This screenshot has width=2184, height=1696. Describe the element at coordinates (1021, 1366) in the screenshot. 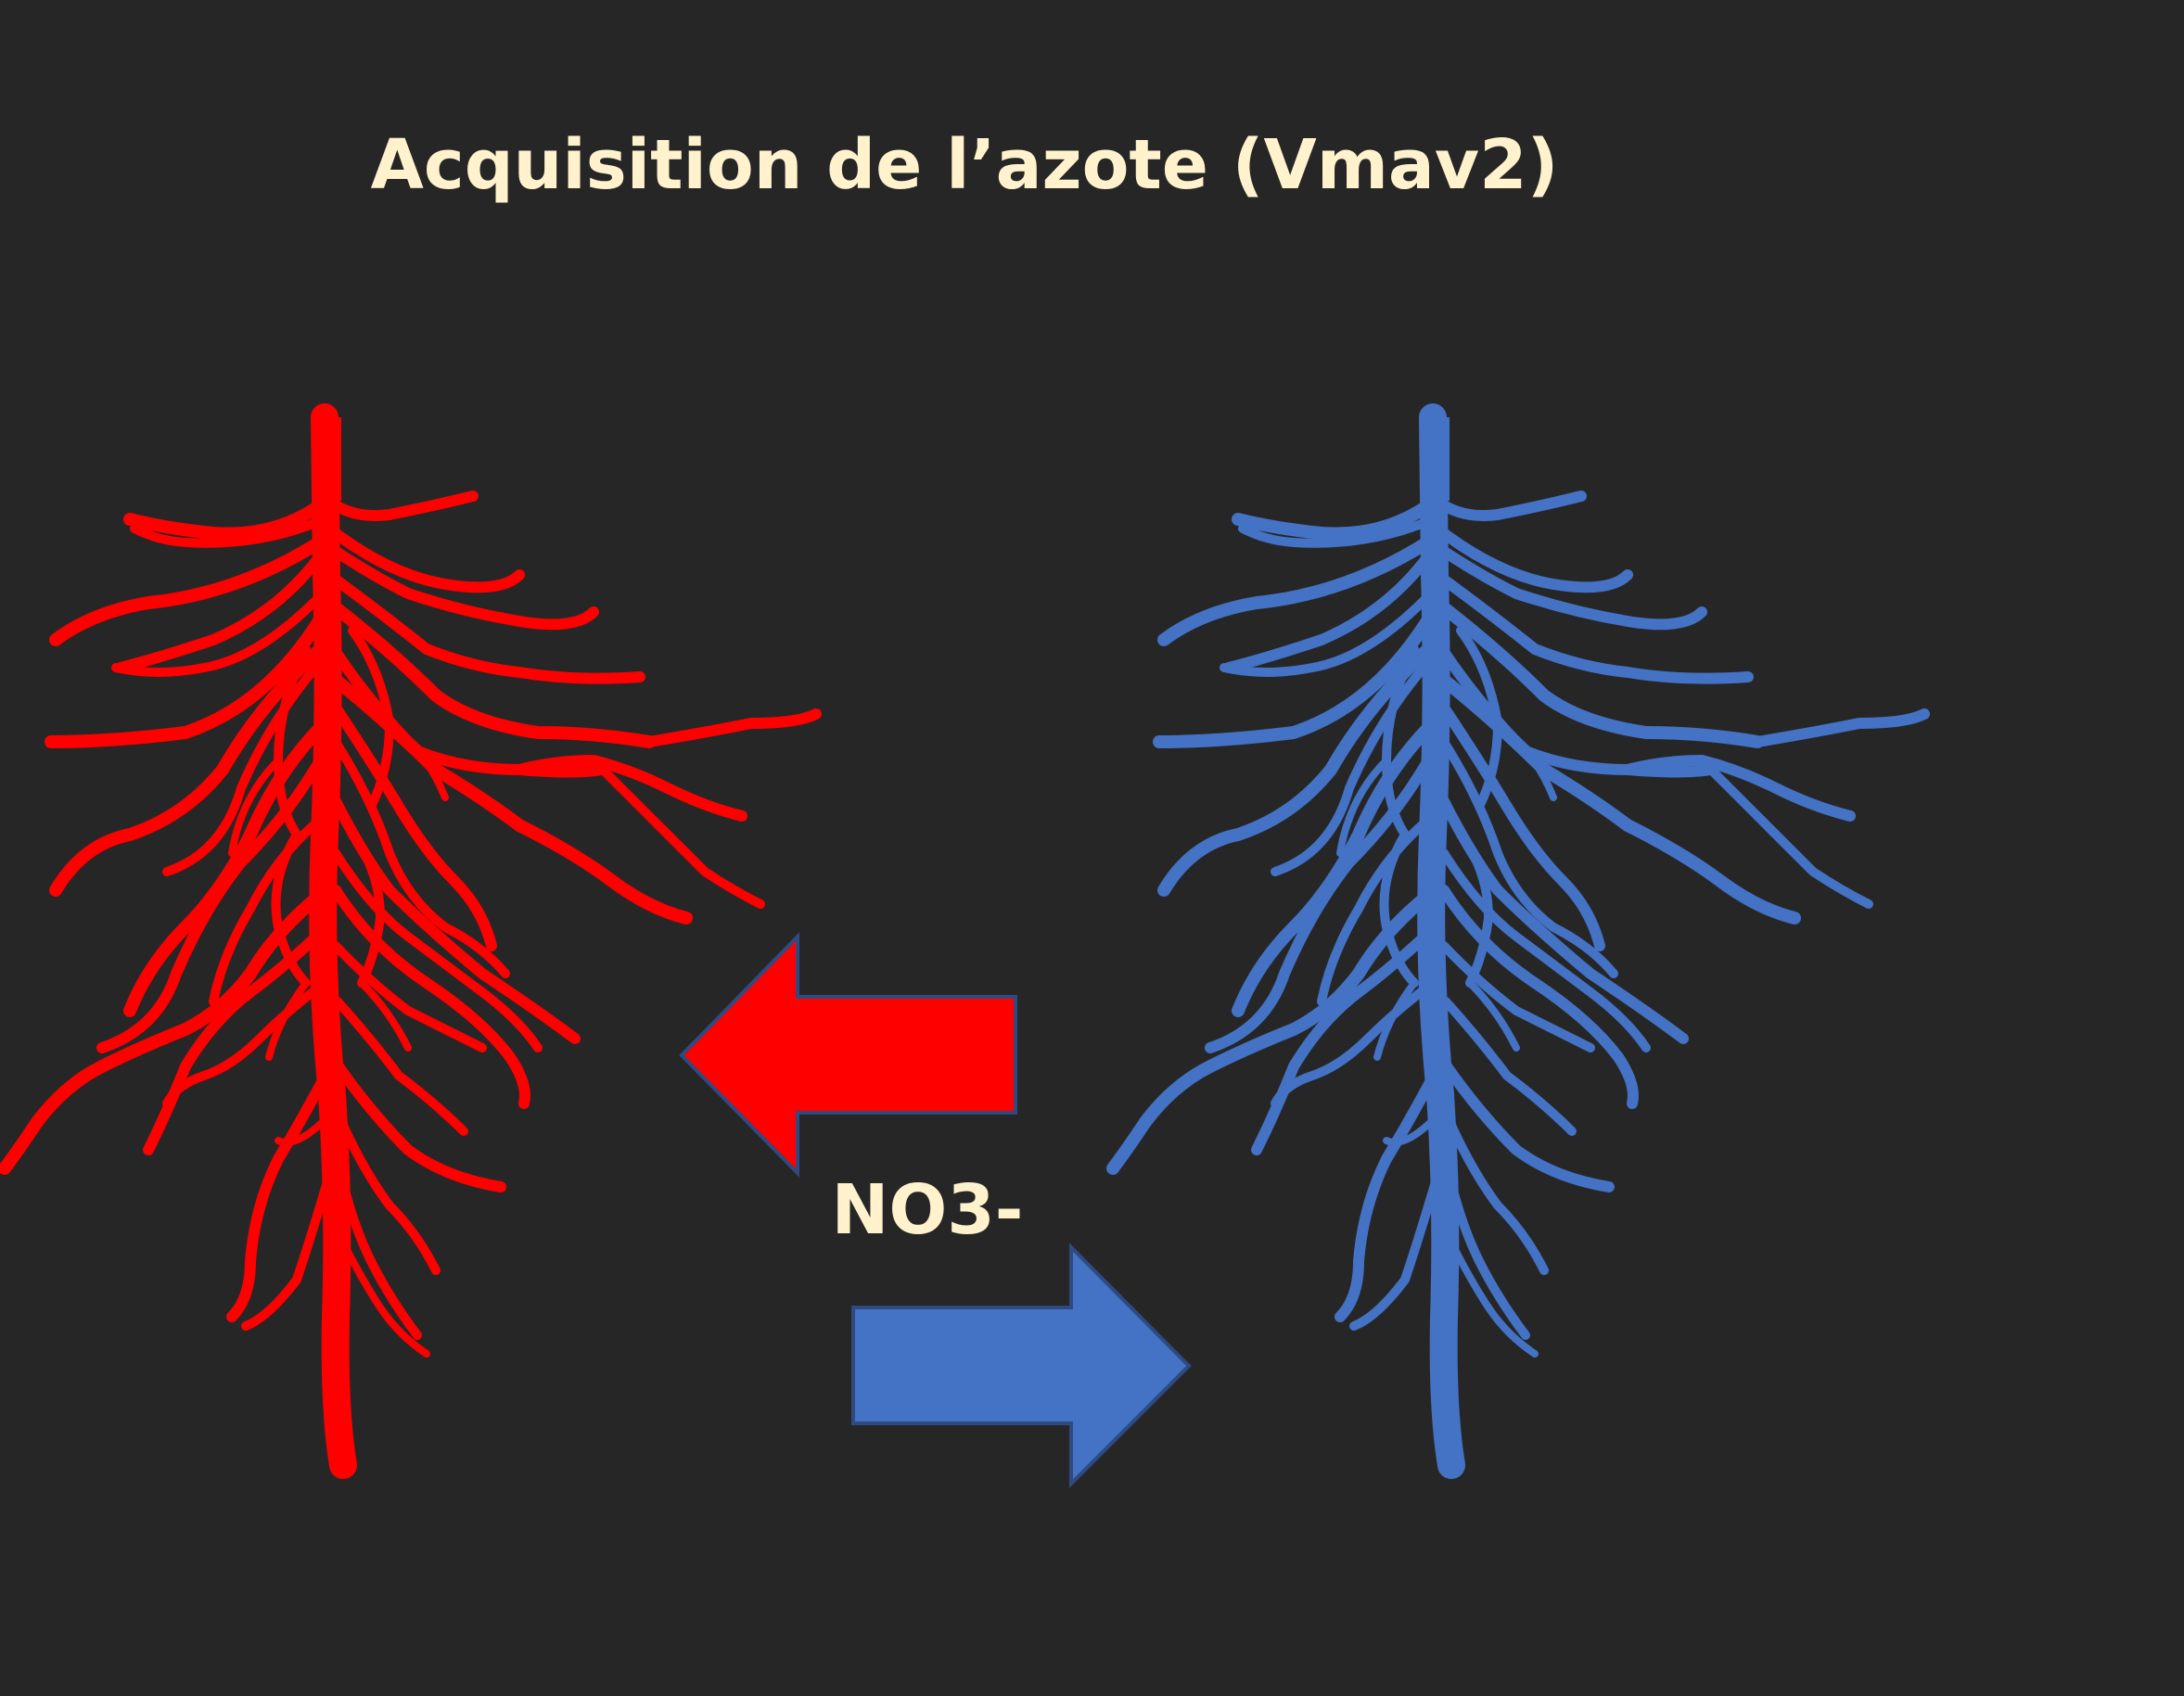

I see `arrow-right-icon` at that location.